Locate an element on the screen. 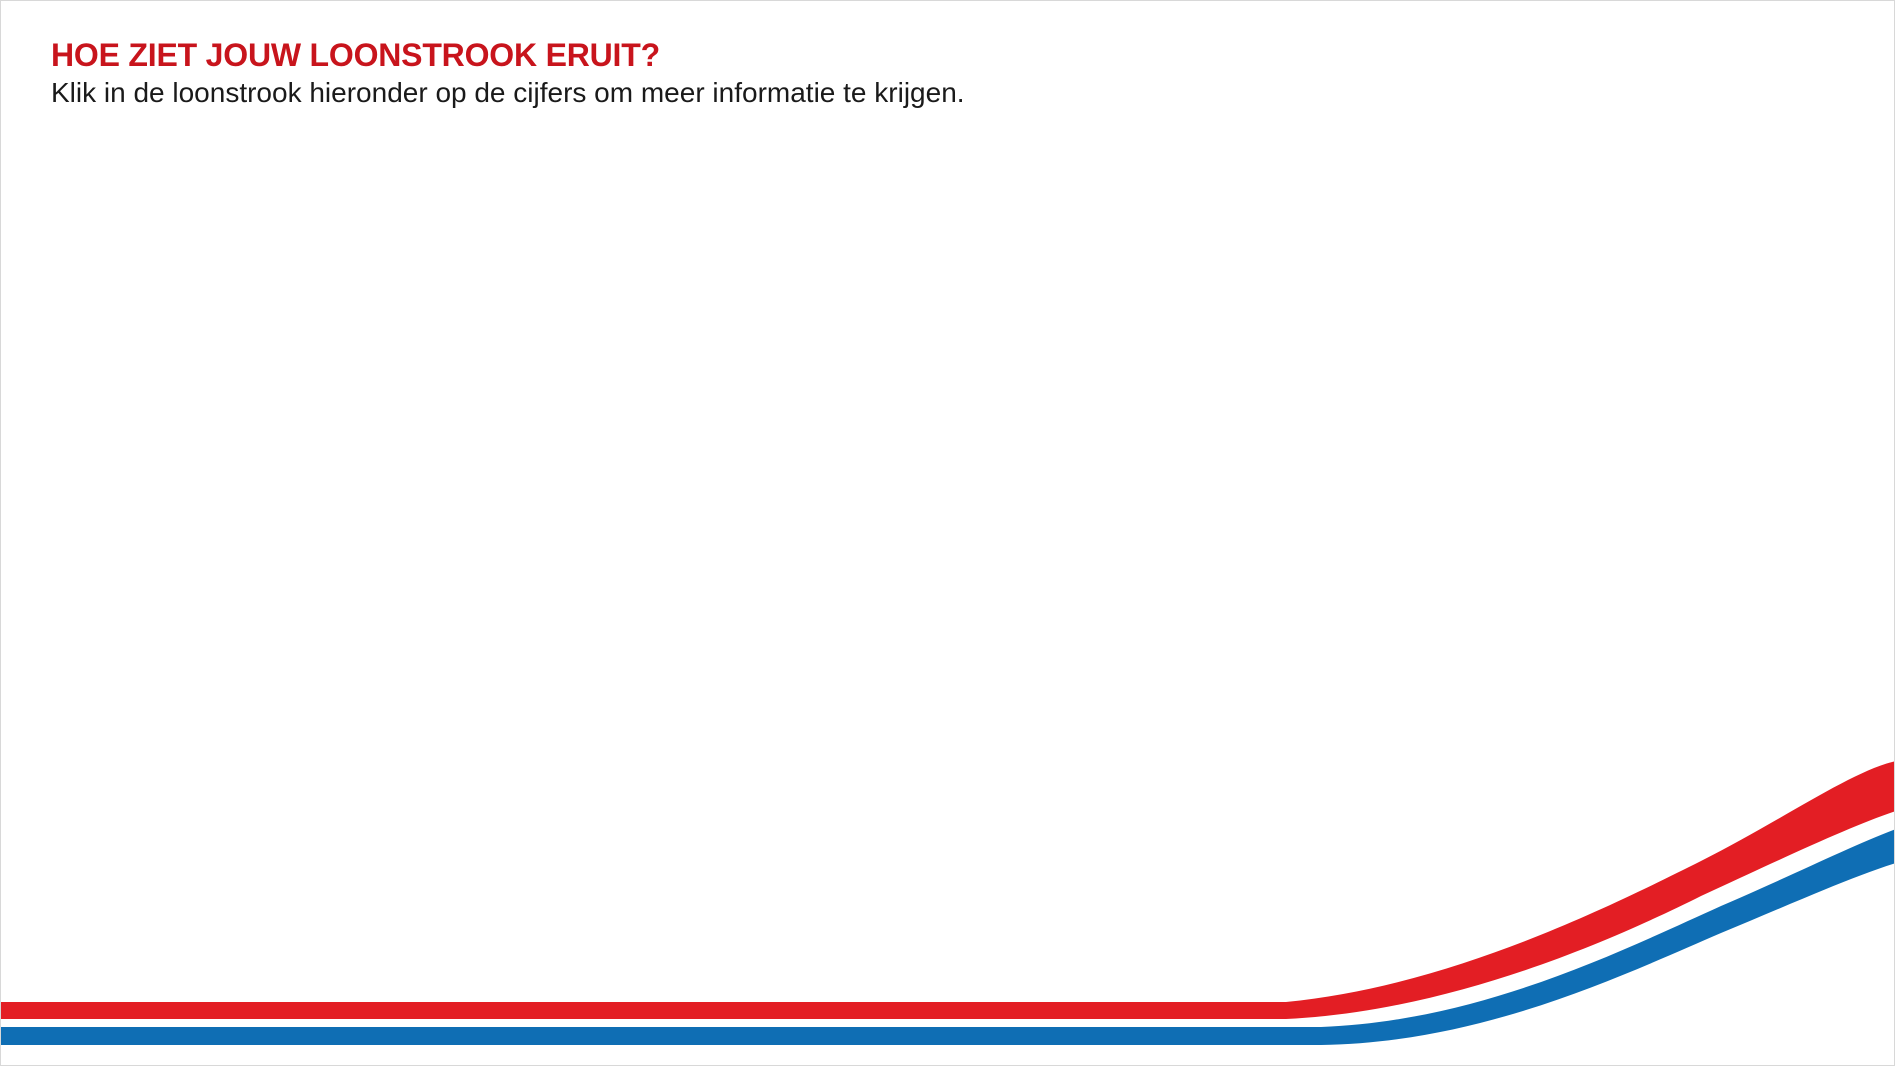 This screenshot has height=1066, width=1895. page-title: HOE ZIET JOUW LOONSTROOK ERUIT? is located at coordinates (355, 55).